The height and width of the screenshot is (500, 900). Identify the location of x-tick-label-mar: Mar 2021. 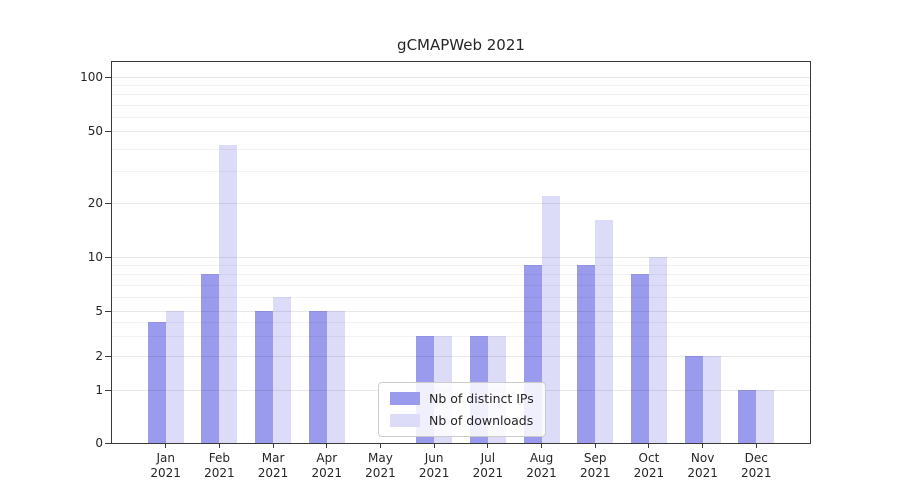
(273, 466).